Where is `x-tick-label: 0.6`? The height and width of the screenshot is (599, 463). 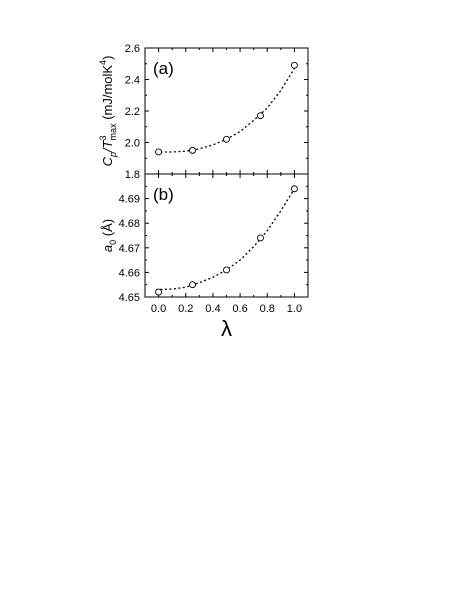 x-tick-label: 0.6 is located at coordinates (239, 309).